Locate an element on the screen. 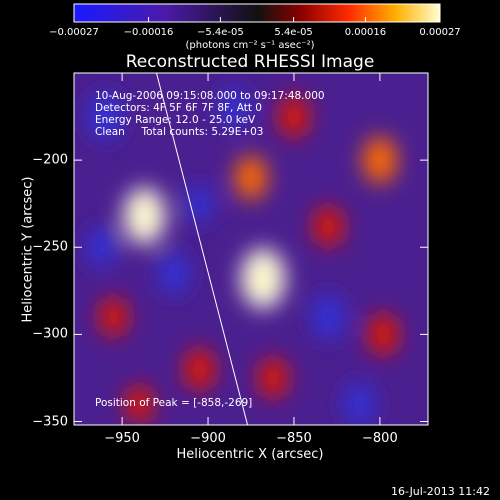 The height and width of the screenshot is (500, 500). colorbar-tick-label: −5.4e-05 is located at coordinates (220, 32).